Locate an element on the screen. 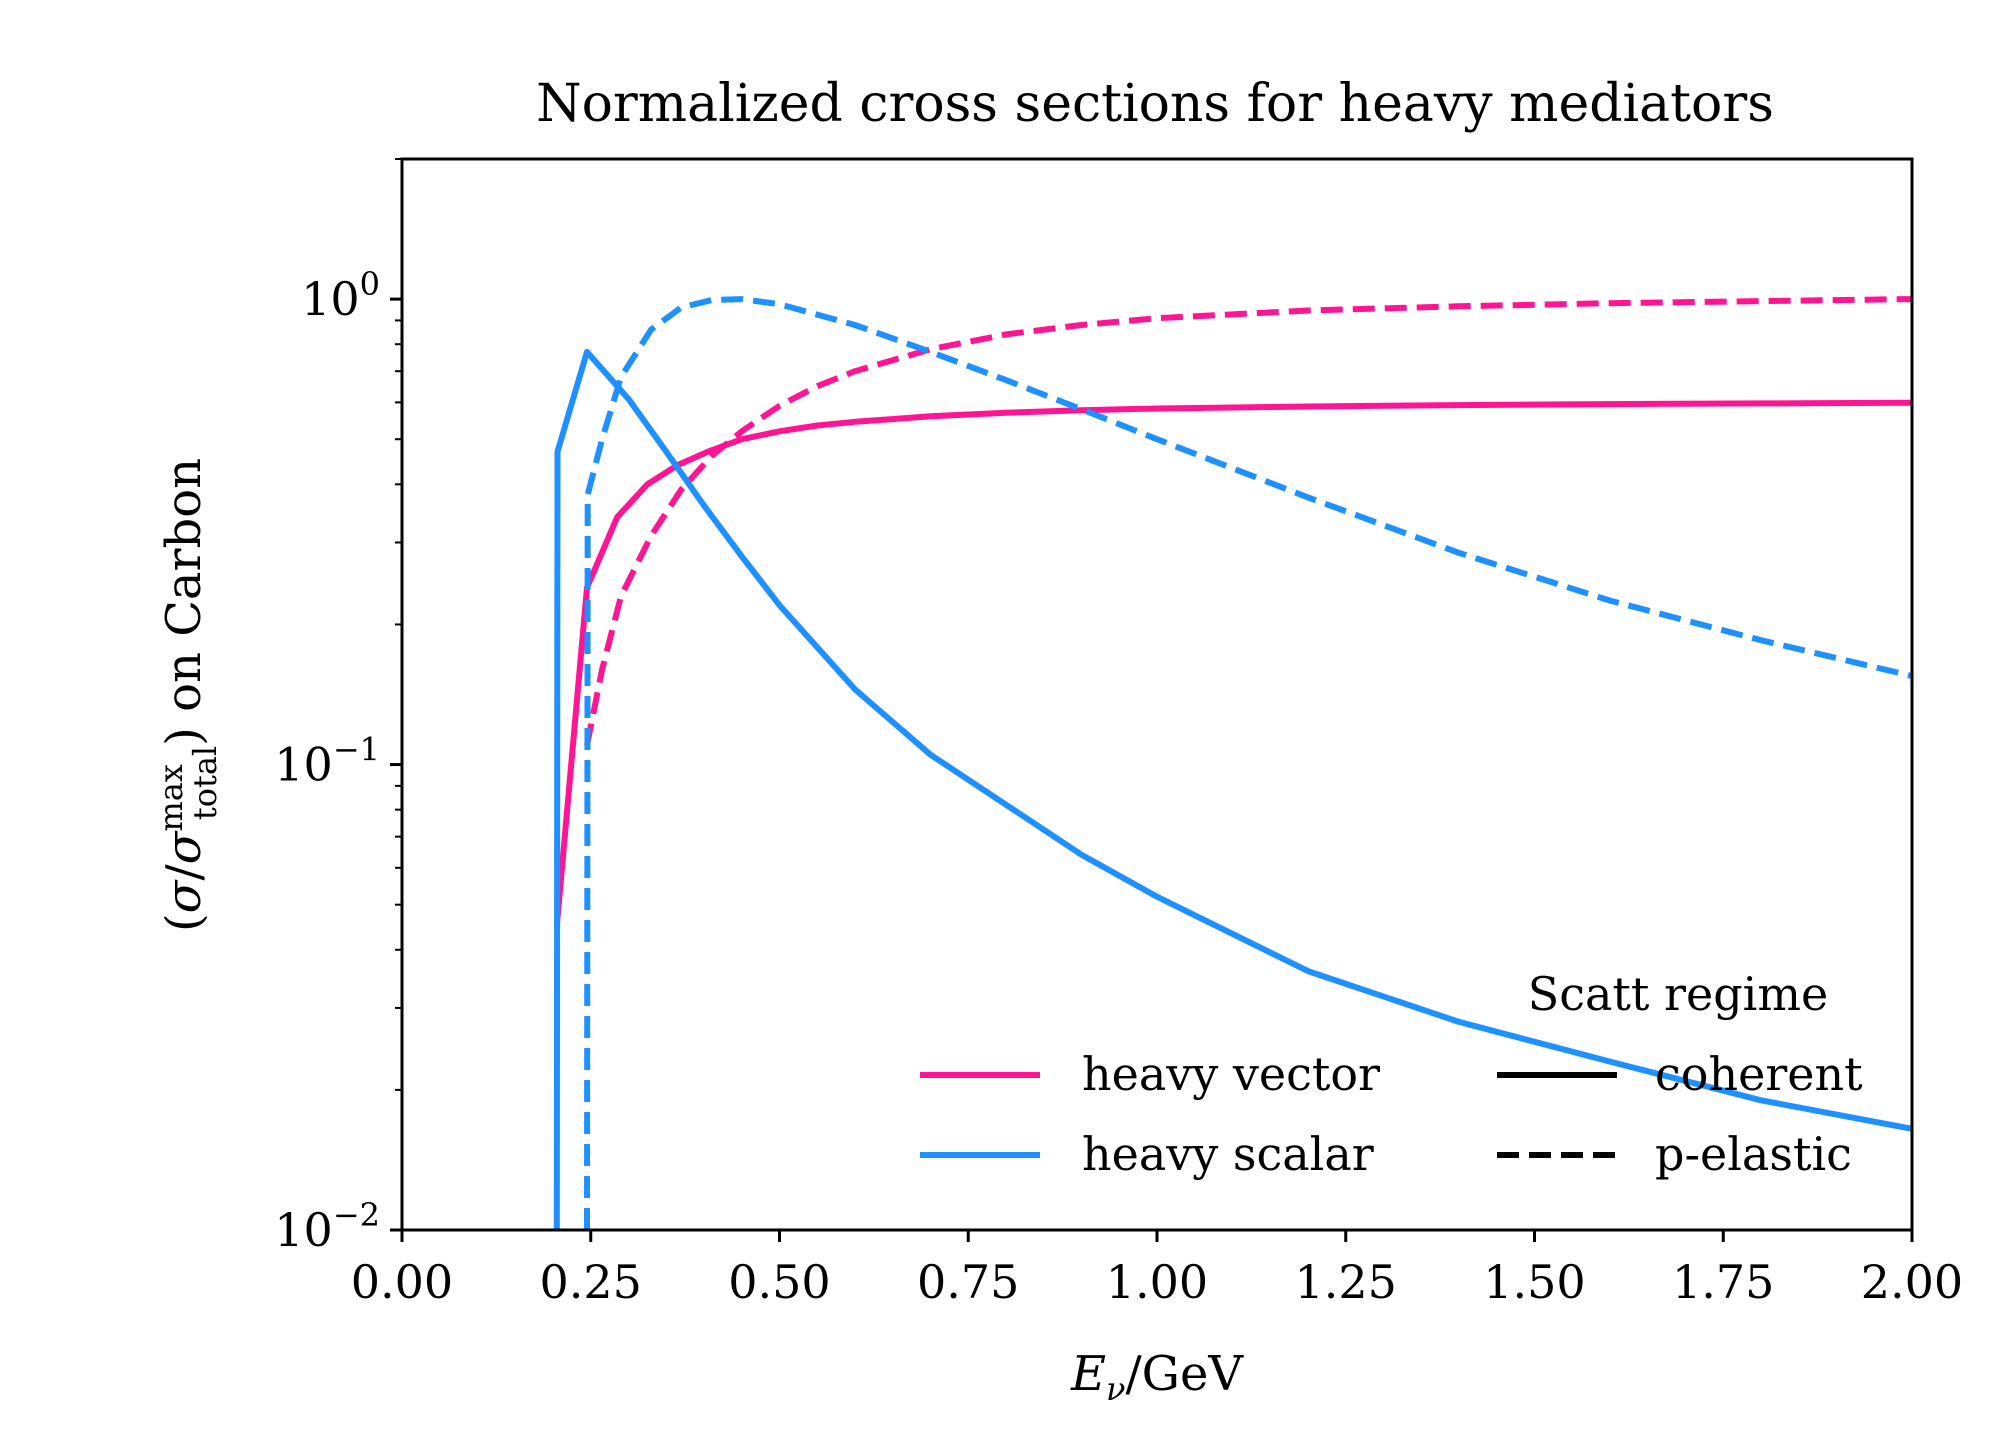  legend-regime-title: Scatt regime is located at coordinates (1678, 994).